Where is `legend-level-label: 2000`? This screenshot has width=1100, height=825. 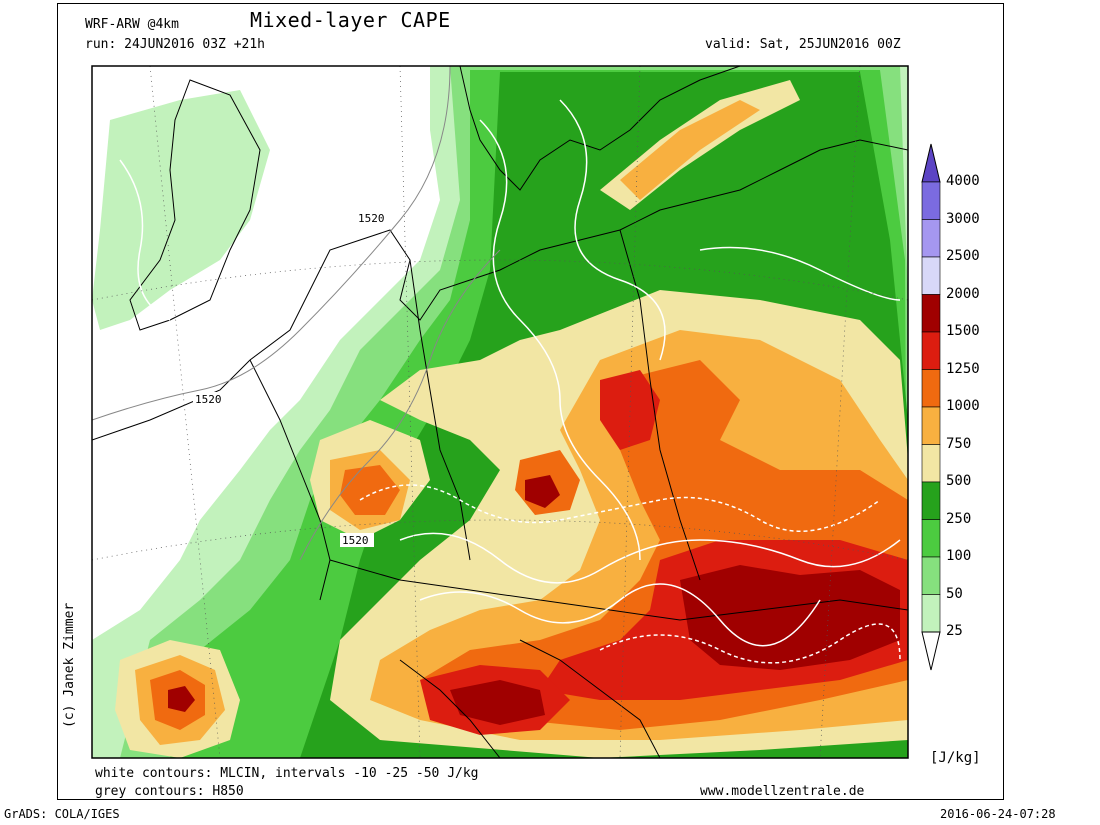 legend-level-label: 2000 is located at coordinates (963, 293).